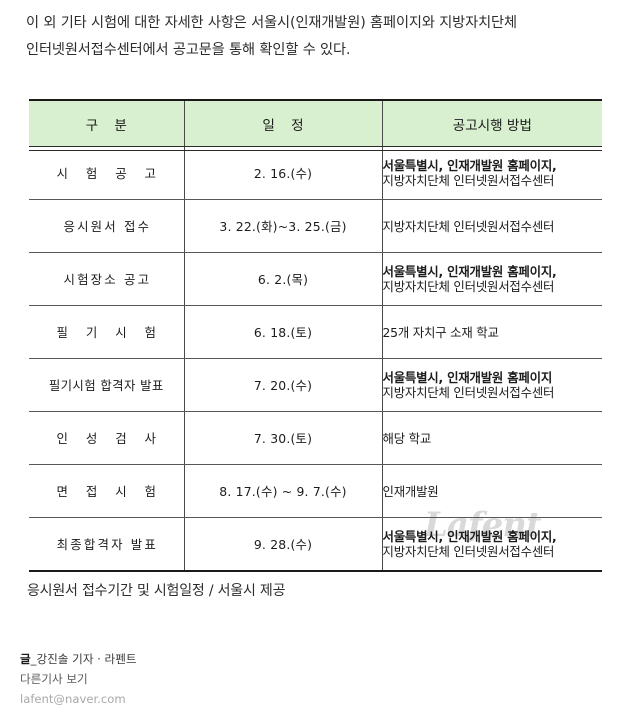 The image size is (621, 718). I want to click on method-line-1: 지방자치단체 인터넷원서접수센터, so click(468, 226).